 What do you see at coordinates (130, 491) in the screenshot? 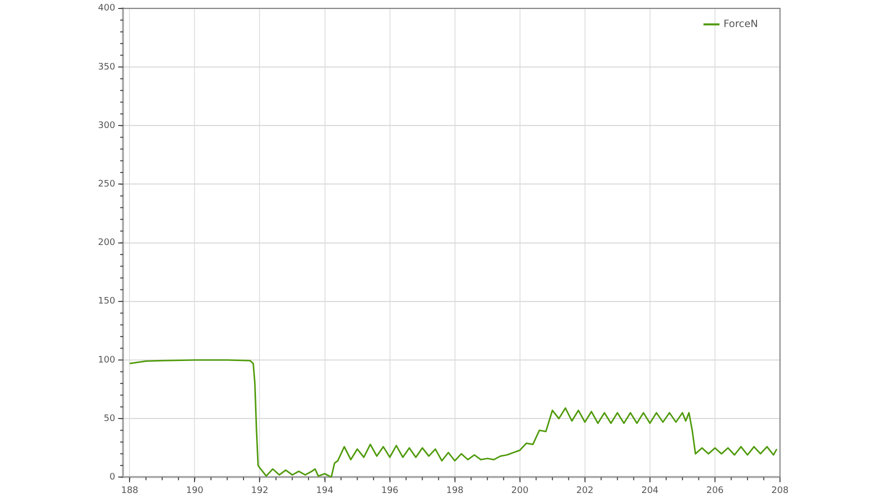
I see `x-tick-label: 188` at bounding box center [130, 491].